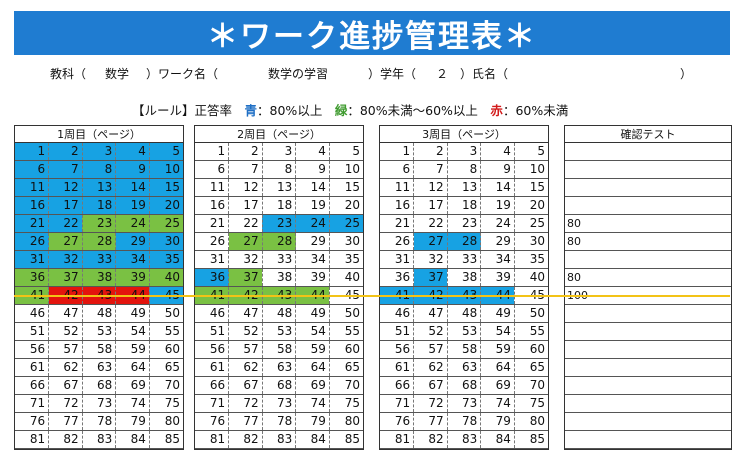 The image size is (743, 450). What do you see at coordinates (132, 385) in the screenshot?
I see `page-cell: 69` at bounding box center [132, 385].